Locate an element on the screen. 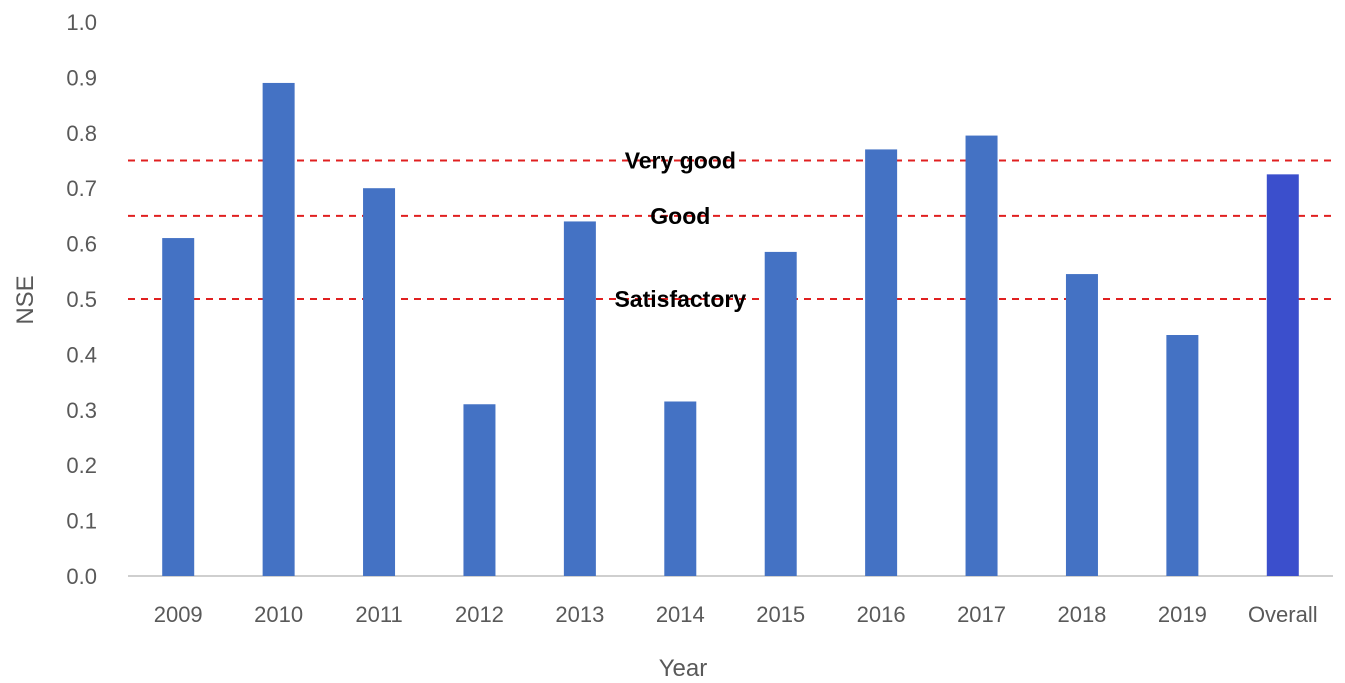 This screenshot has width=1345, height=683. x-tick-label: 2011 is located at coordinates (378, 614).